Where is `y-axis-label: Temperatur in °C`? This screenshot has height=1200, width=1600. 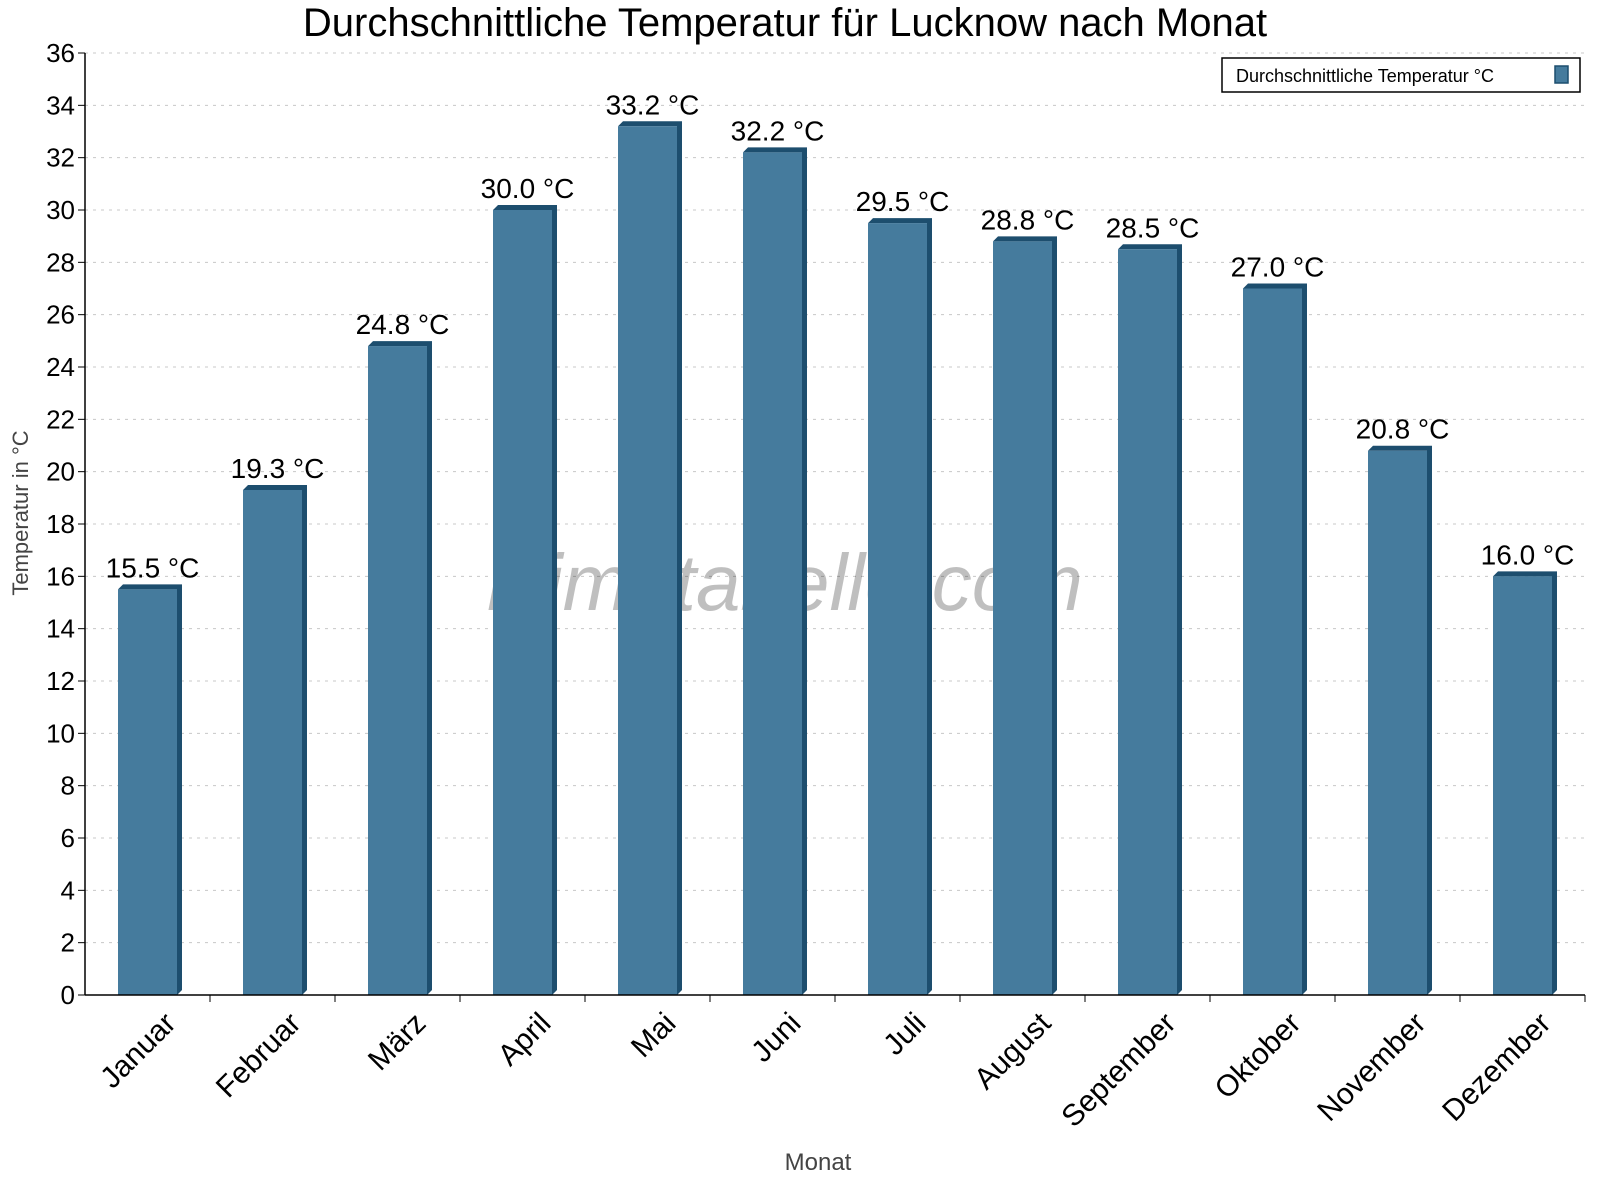
y-axis-label: Temperatur in °C is located at coordinates (20, 512).